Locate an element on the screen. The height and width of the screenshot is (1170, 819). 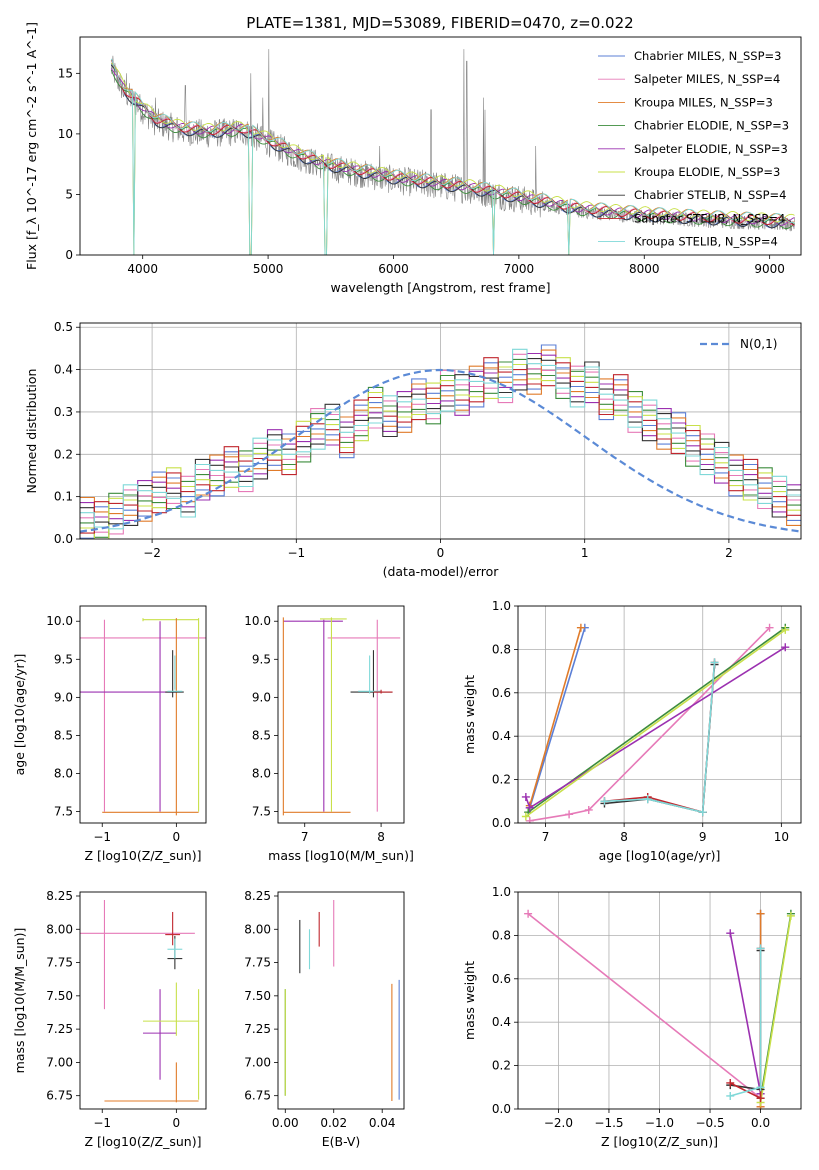
x-tick-label: 8000 is located at coordinates (644, 269).